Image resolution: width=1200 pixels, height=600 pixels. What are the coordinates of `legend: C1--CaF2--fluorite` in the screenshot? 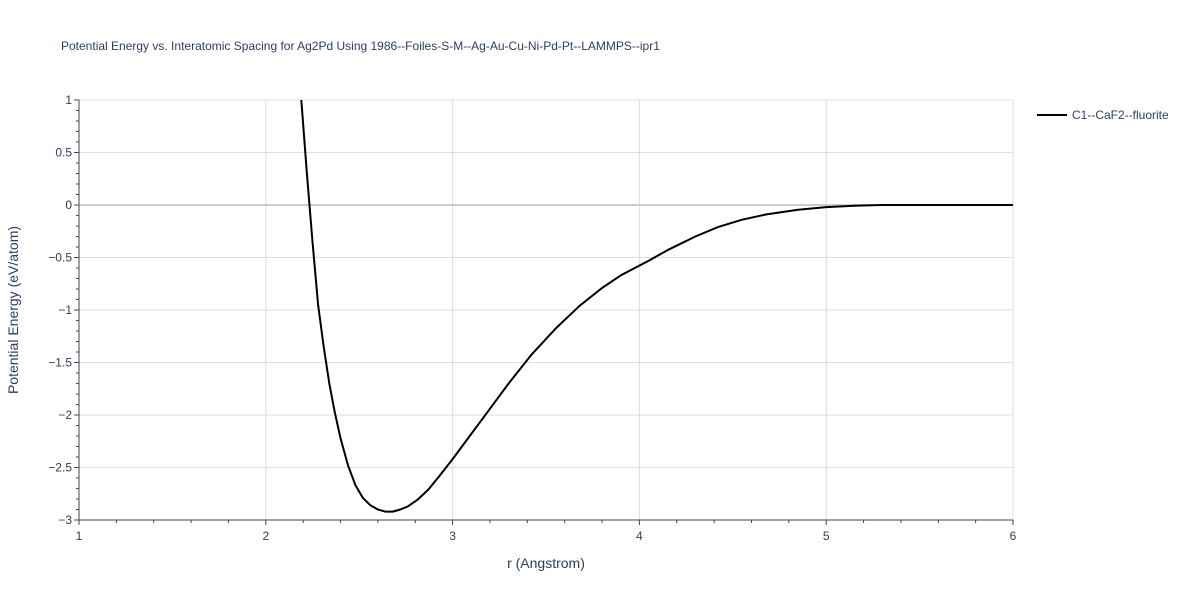 It's located at (1103, 115).